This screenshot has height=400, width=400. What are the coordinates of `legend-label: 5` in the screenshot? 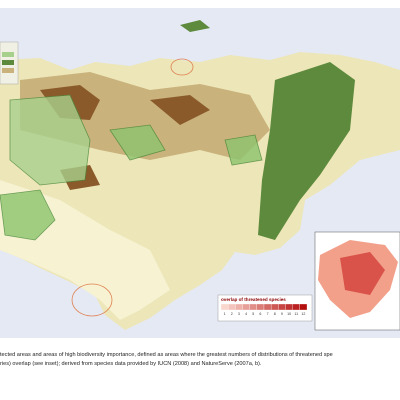 It's located at (253, 314).